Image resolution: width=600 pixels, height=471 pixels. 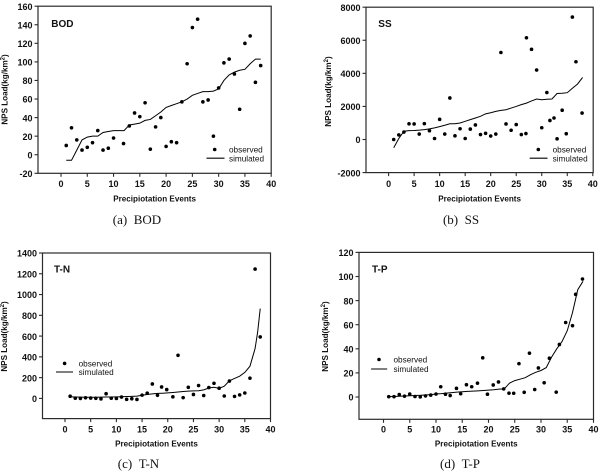 What do you see at coordinates (380, 269) in the screenshot?
I see `svg-text: T-P` at bounding box center [380, 269].